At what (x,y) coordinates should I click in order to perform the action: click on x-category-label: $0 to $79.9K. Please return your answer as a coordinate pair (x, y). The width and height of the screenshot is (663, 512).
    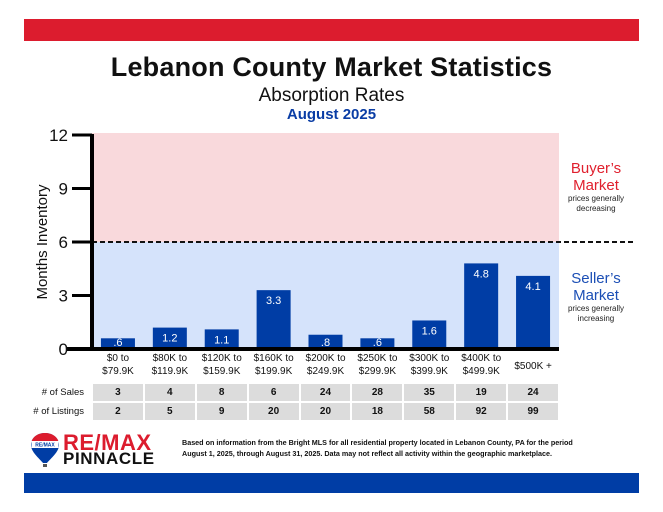
    Looking at the image, I should click on (118, 365).